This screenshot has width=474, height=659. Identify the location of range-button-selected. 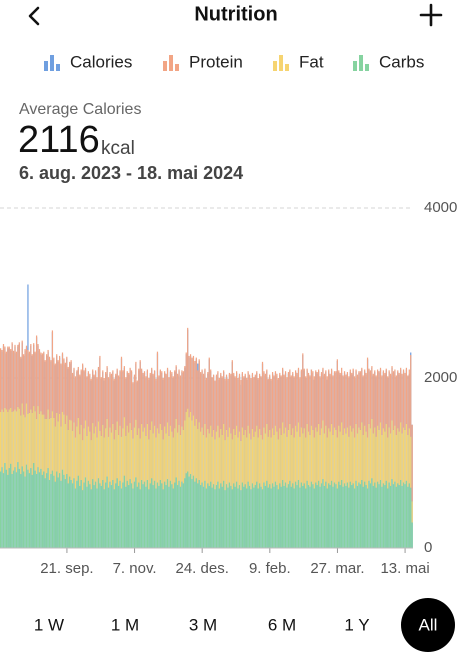
(428, 625).